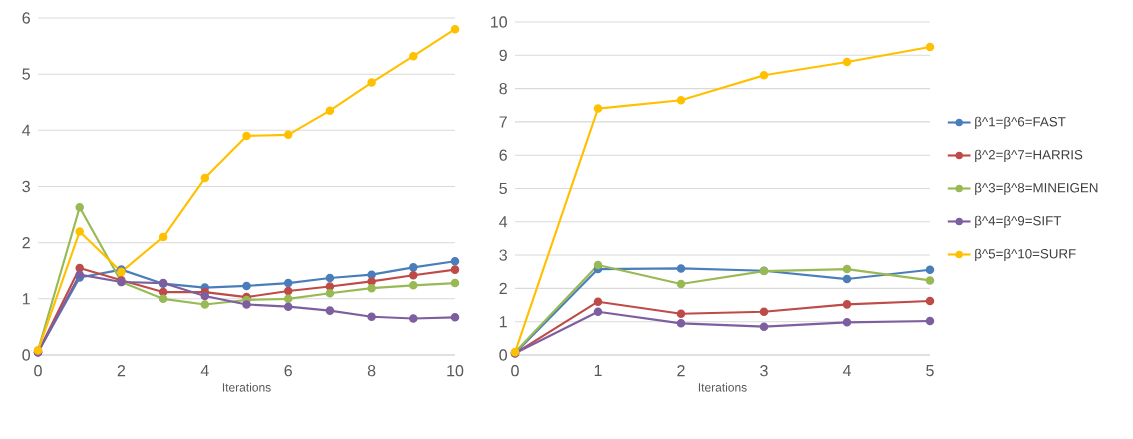  I want to click on legend-label: β^1=β^6=FAST, so click(1020, 123).